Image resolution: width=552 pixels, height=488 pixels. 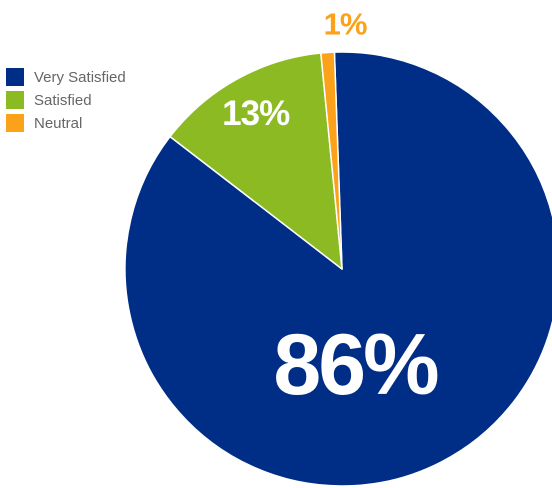 I want to click on legend-item-neutral: Neutral, so click(x=66, y=123).